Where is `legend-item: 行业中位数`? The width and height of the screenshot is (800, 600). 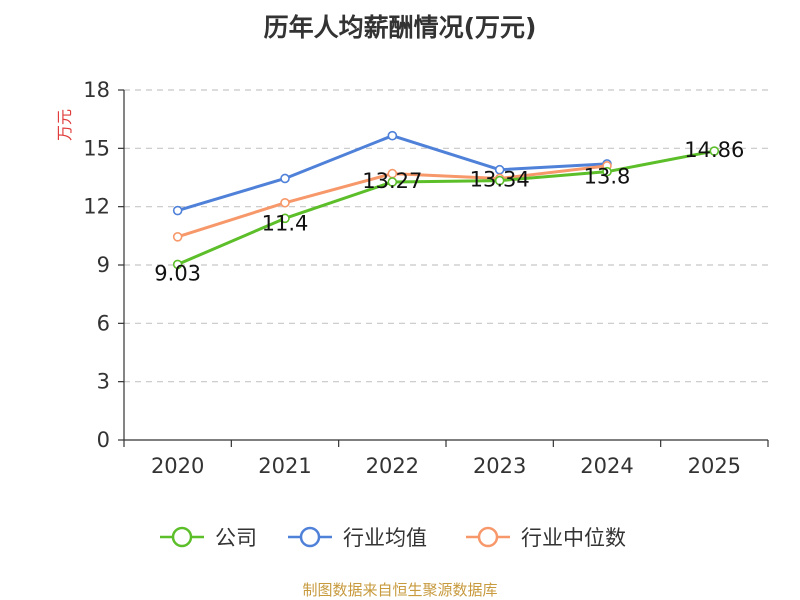
legend-item: 行业中位数 is located at coordinates (546, 538).